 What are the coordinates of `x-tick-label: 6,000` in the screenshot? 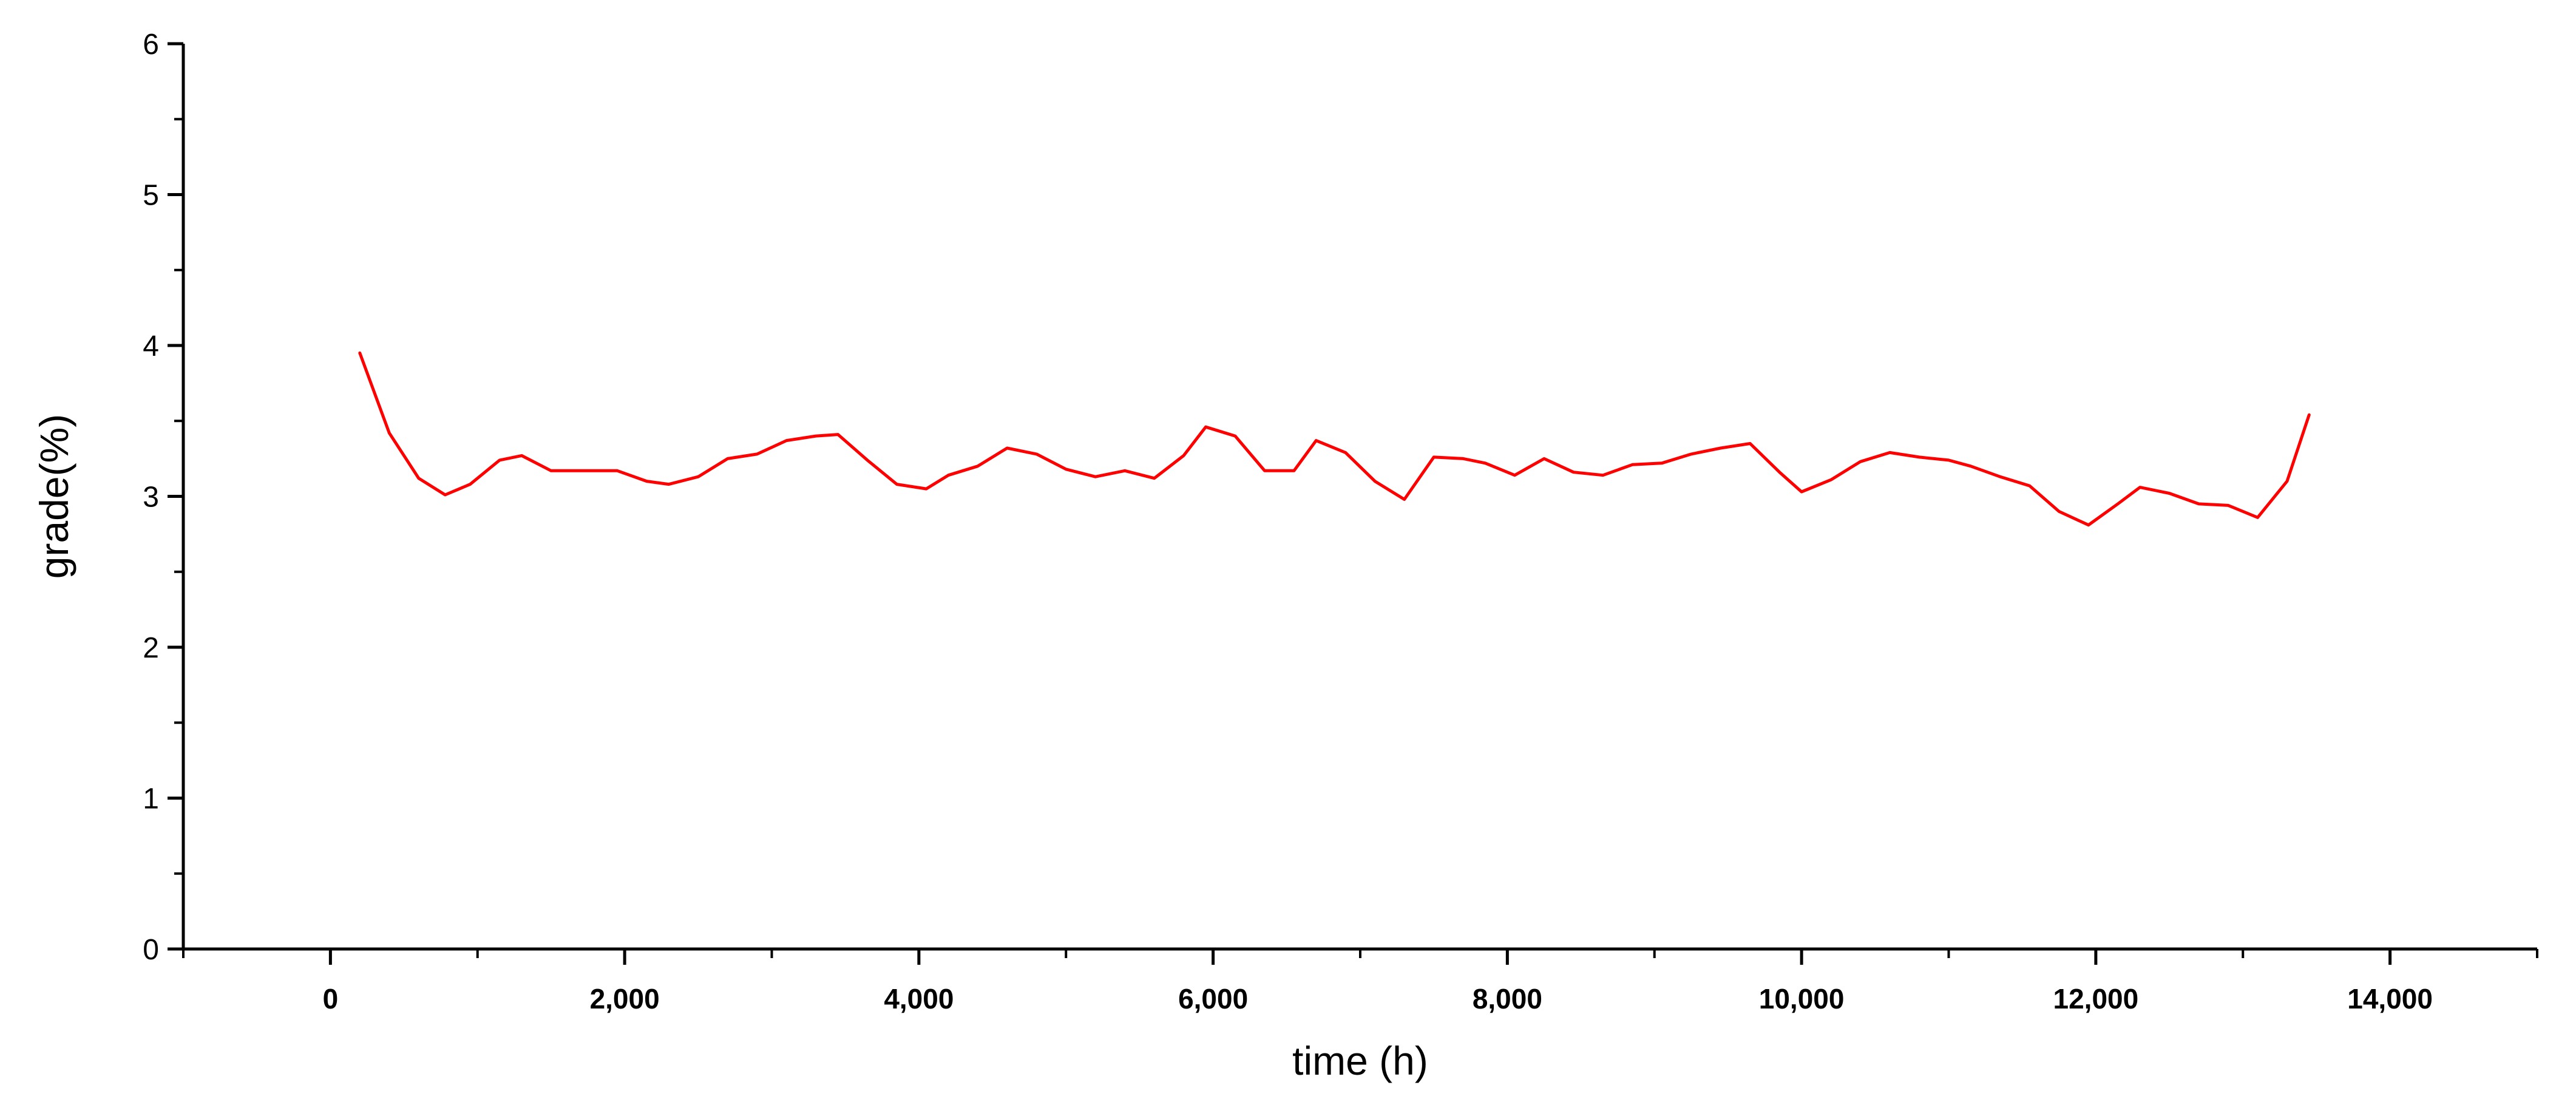 It's located at (1213, 999).